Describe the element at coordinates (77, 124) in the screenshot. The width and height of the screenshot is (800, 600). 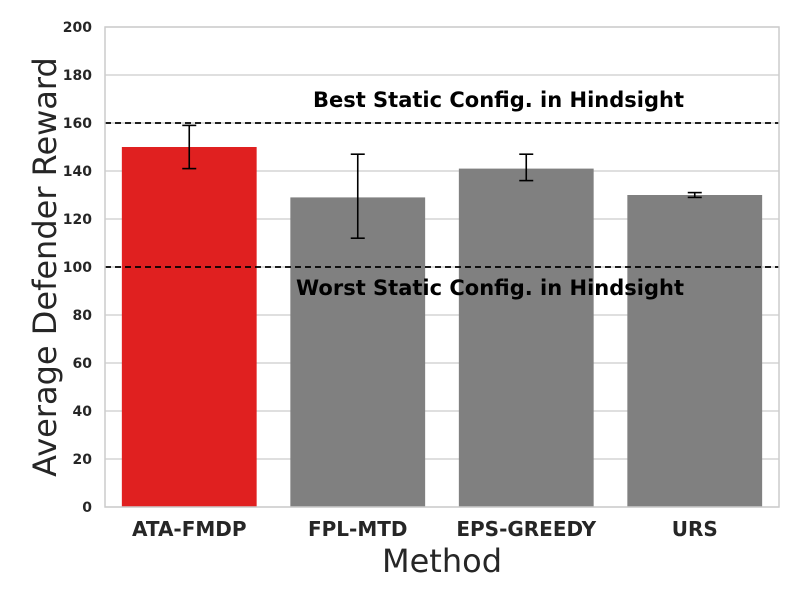
I see `y-tick-label: 160` at that location.